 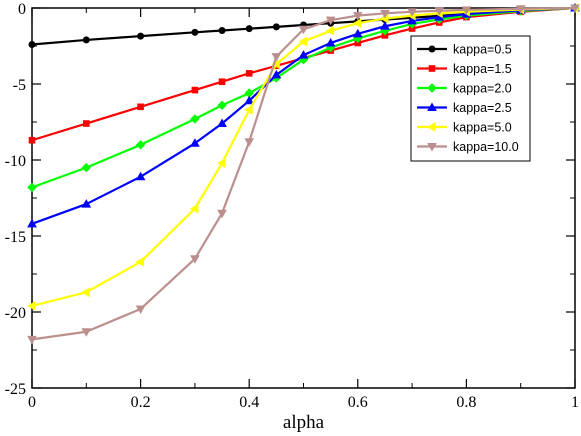 I want to click on legend-entry: kappa=2.0, so click(x=464, y=89).